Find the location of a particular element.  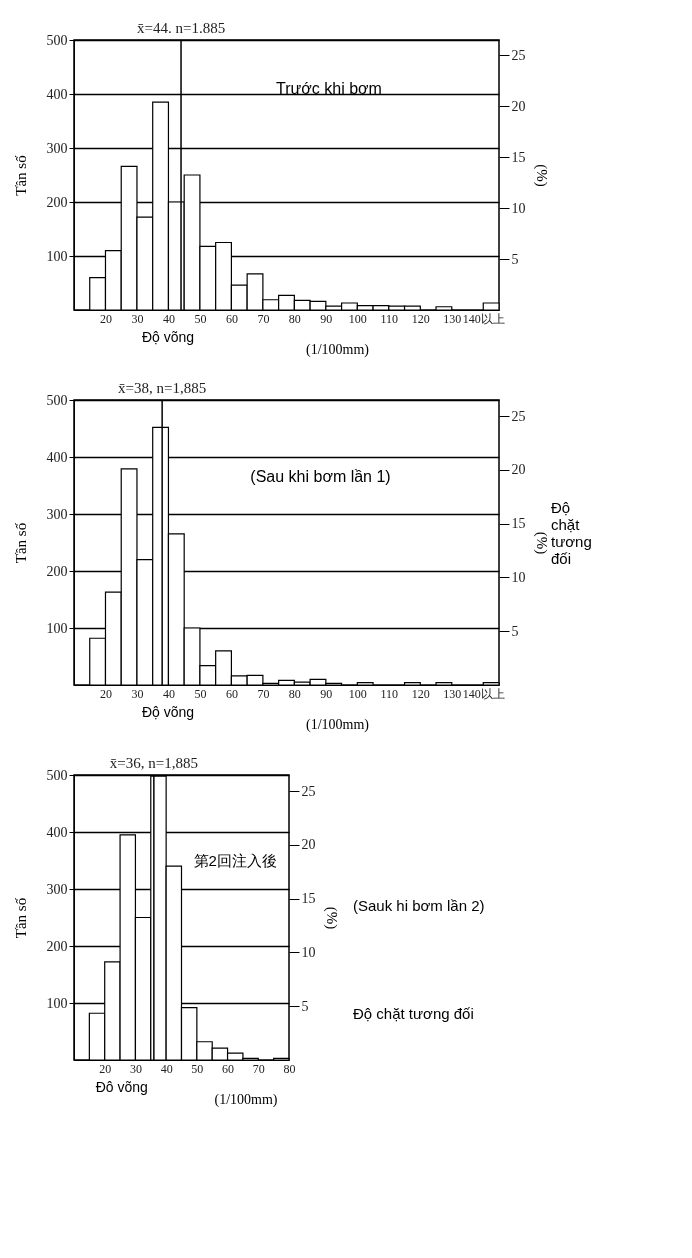

ref-line-label: x̄=36, n=1,885 is located at coordinates (153, 763).